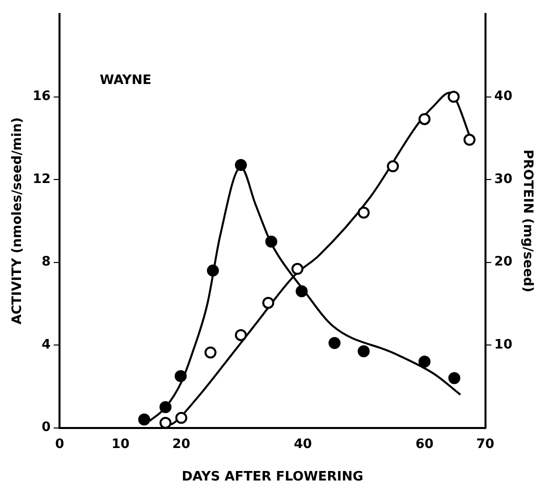  I want to click on x-tick-label: 60, so click(424, 444).